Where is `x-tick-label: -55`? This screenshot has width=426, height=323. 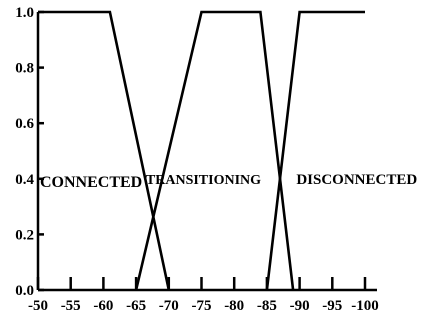
x-tick-label: -55 is located at coordinates (71, 306).